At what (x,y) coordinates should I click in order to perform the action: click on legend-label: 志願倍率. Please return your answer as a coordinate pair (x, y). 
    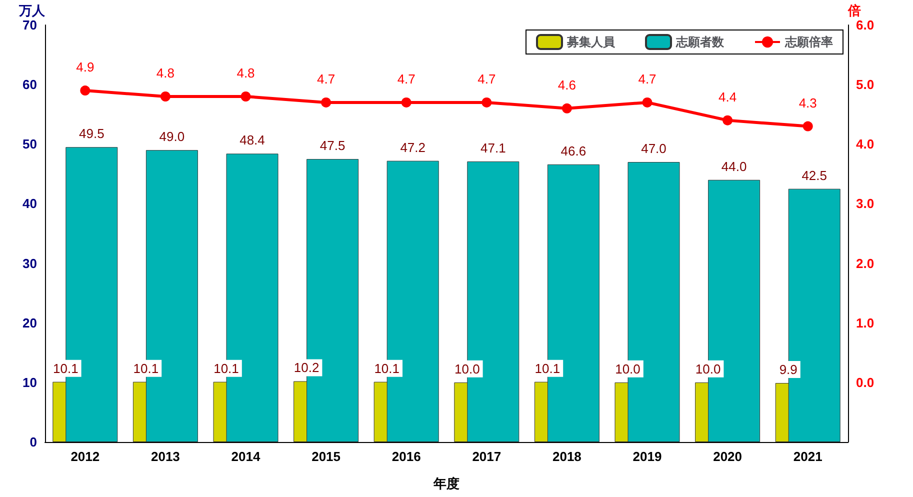
    Looking at the image, I should click on (808, 42).